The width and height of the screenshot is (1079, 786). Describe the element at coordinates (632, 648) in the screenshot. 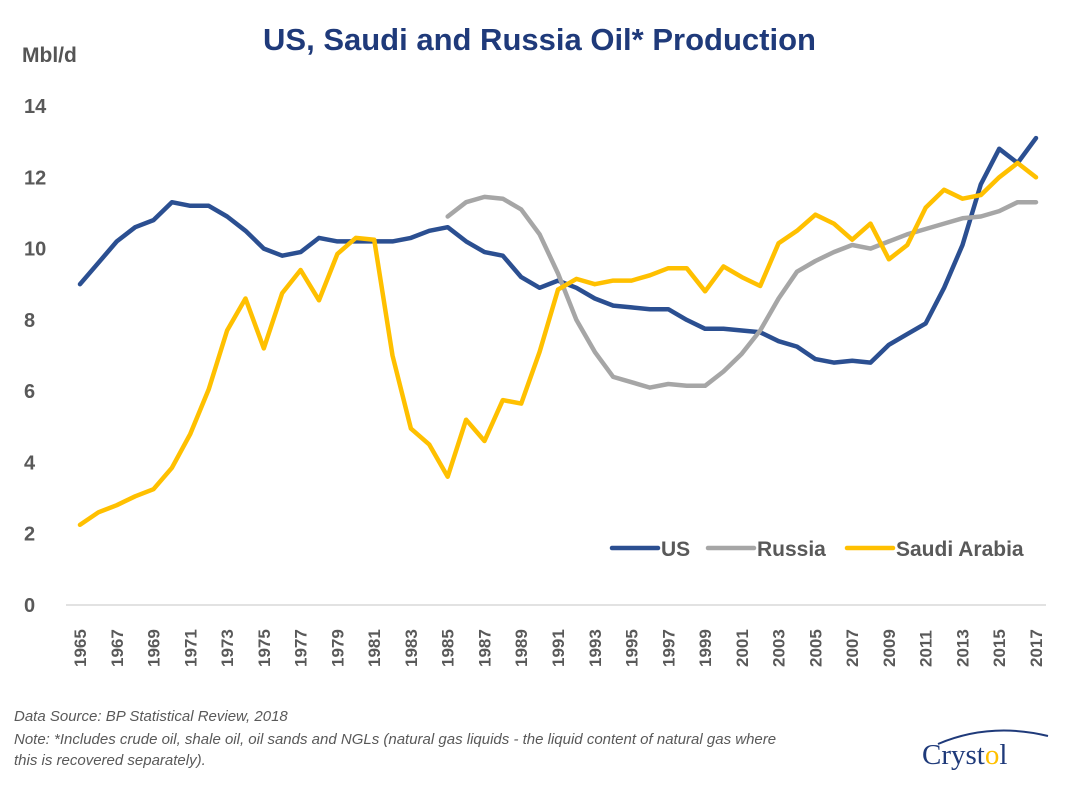

I see `x-tick-label: 1995` at that location.